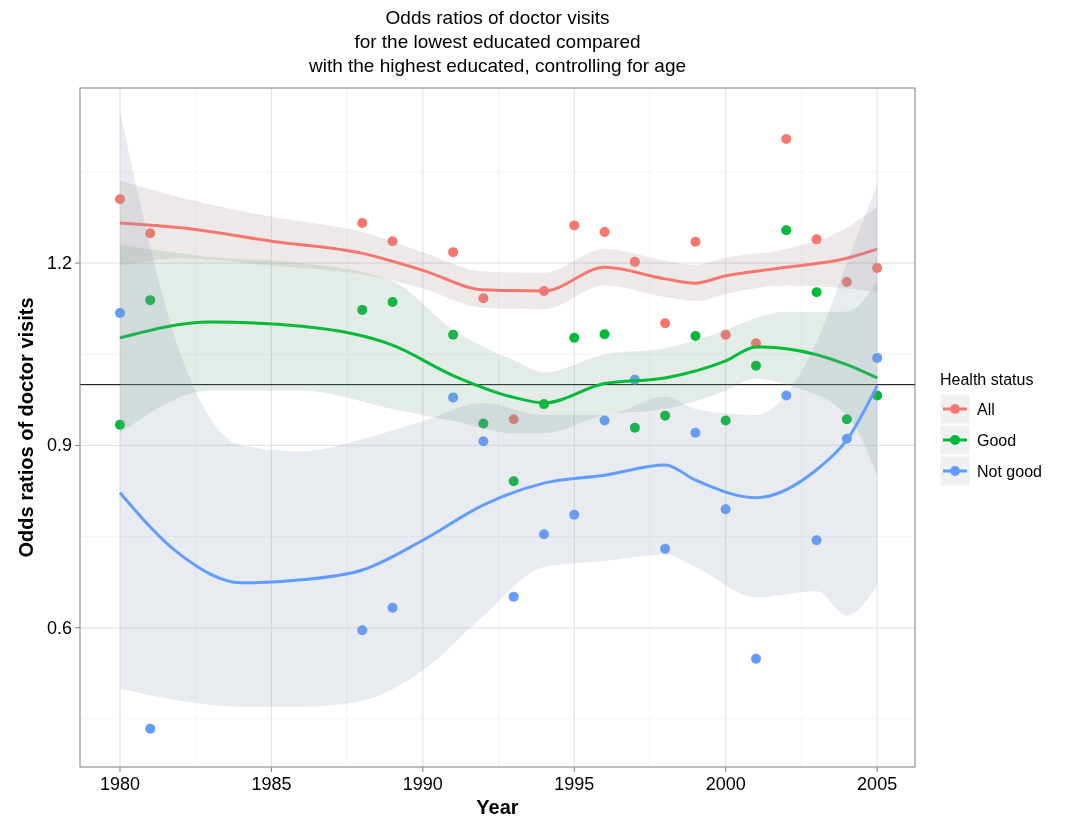 This screenshot has height=821, width=1068. What do you see at coordinates (877, 784) in the screenshot?
I see `x-tick-label: 2005` at bounding box center [877, 784].